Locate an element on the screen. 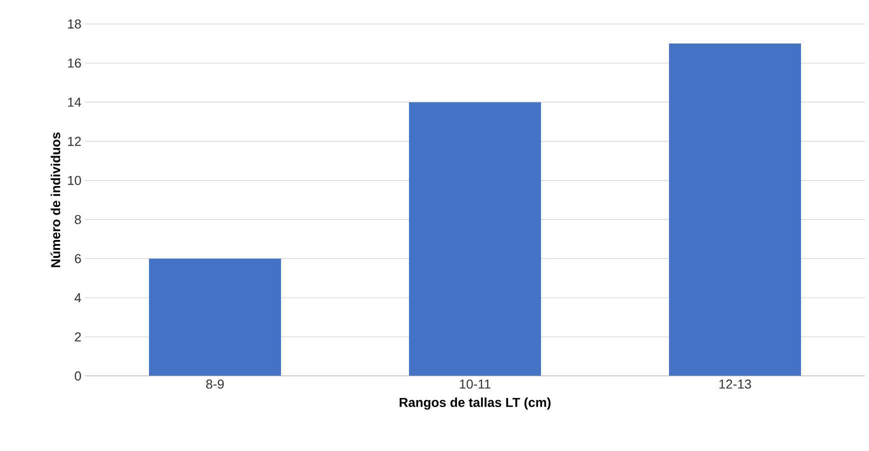 The height and width of the screenshot is (451, 869). y-tick-label: 16 is located at coordinates (74, 63).